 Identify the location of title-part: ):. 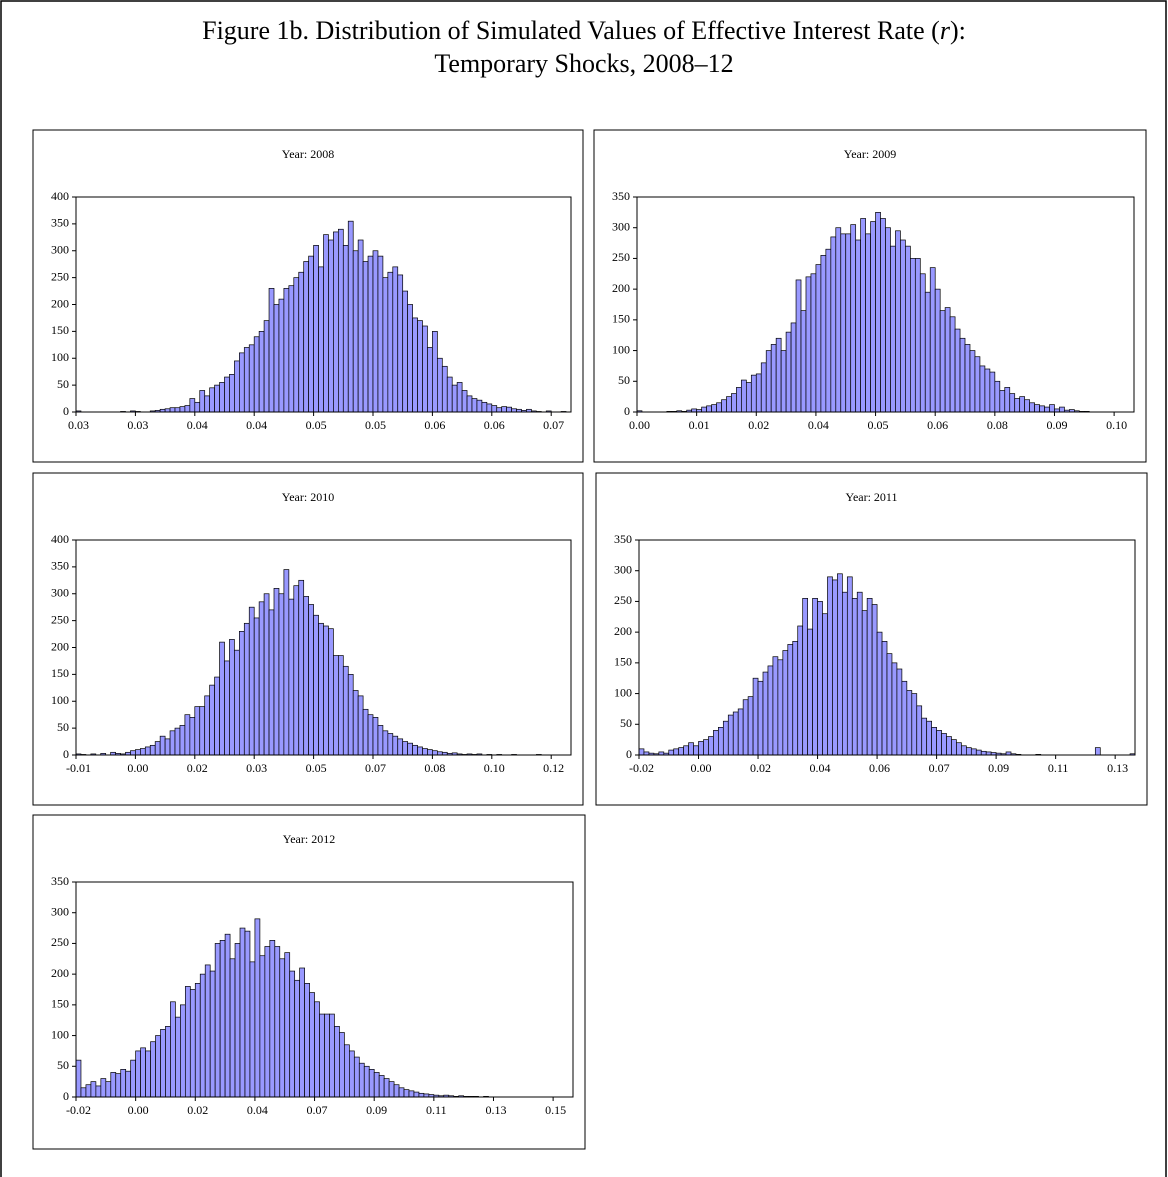
(958, 30).